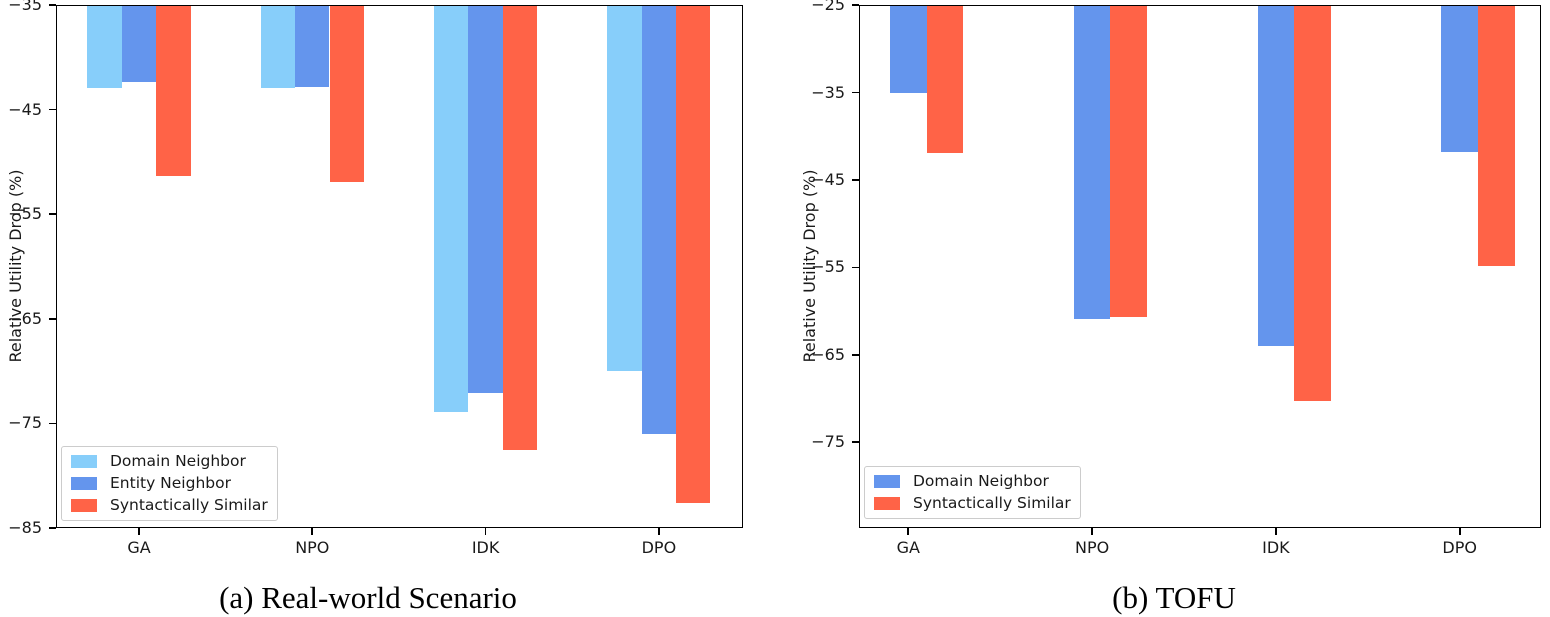 The width and height of the screenshot is (1550, 617). I want to click on caption-b: (b) TOFU, so click(1174, 597).